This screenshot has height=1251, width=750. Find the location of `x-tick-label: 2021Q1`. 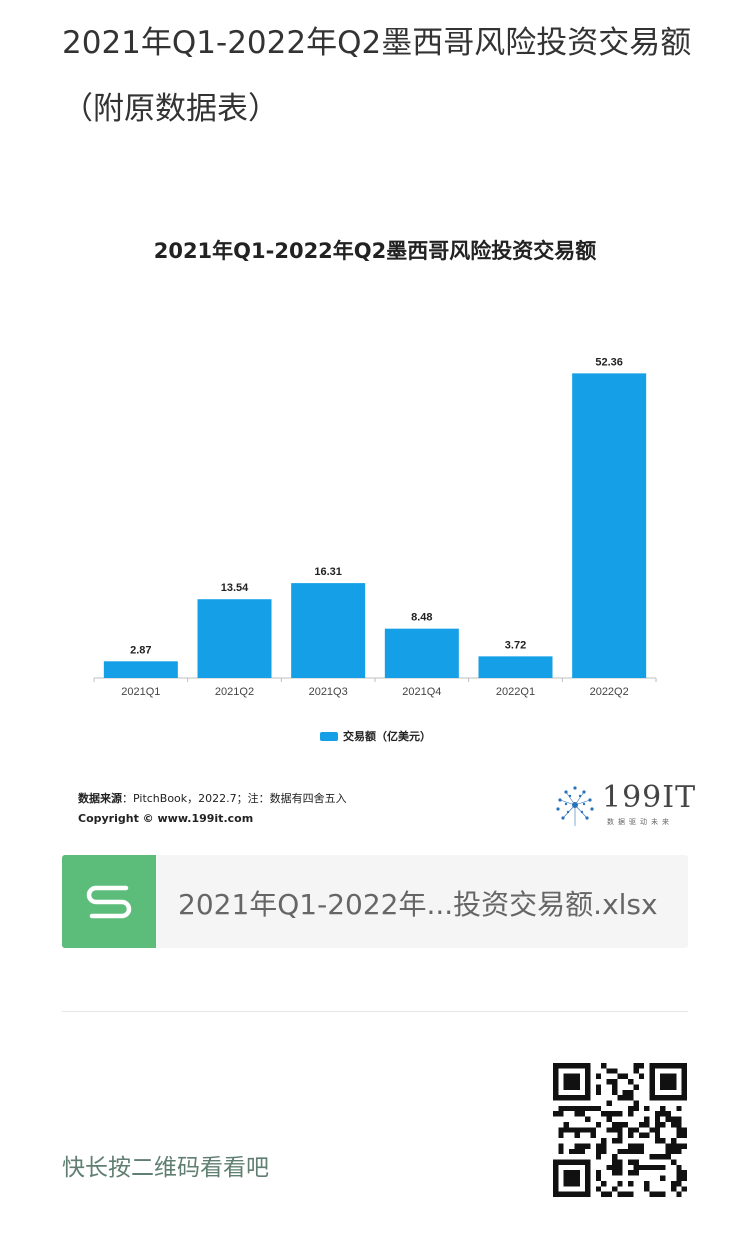

x-tick-label: 2021Q1 is located at coordinates (140, 692).